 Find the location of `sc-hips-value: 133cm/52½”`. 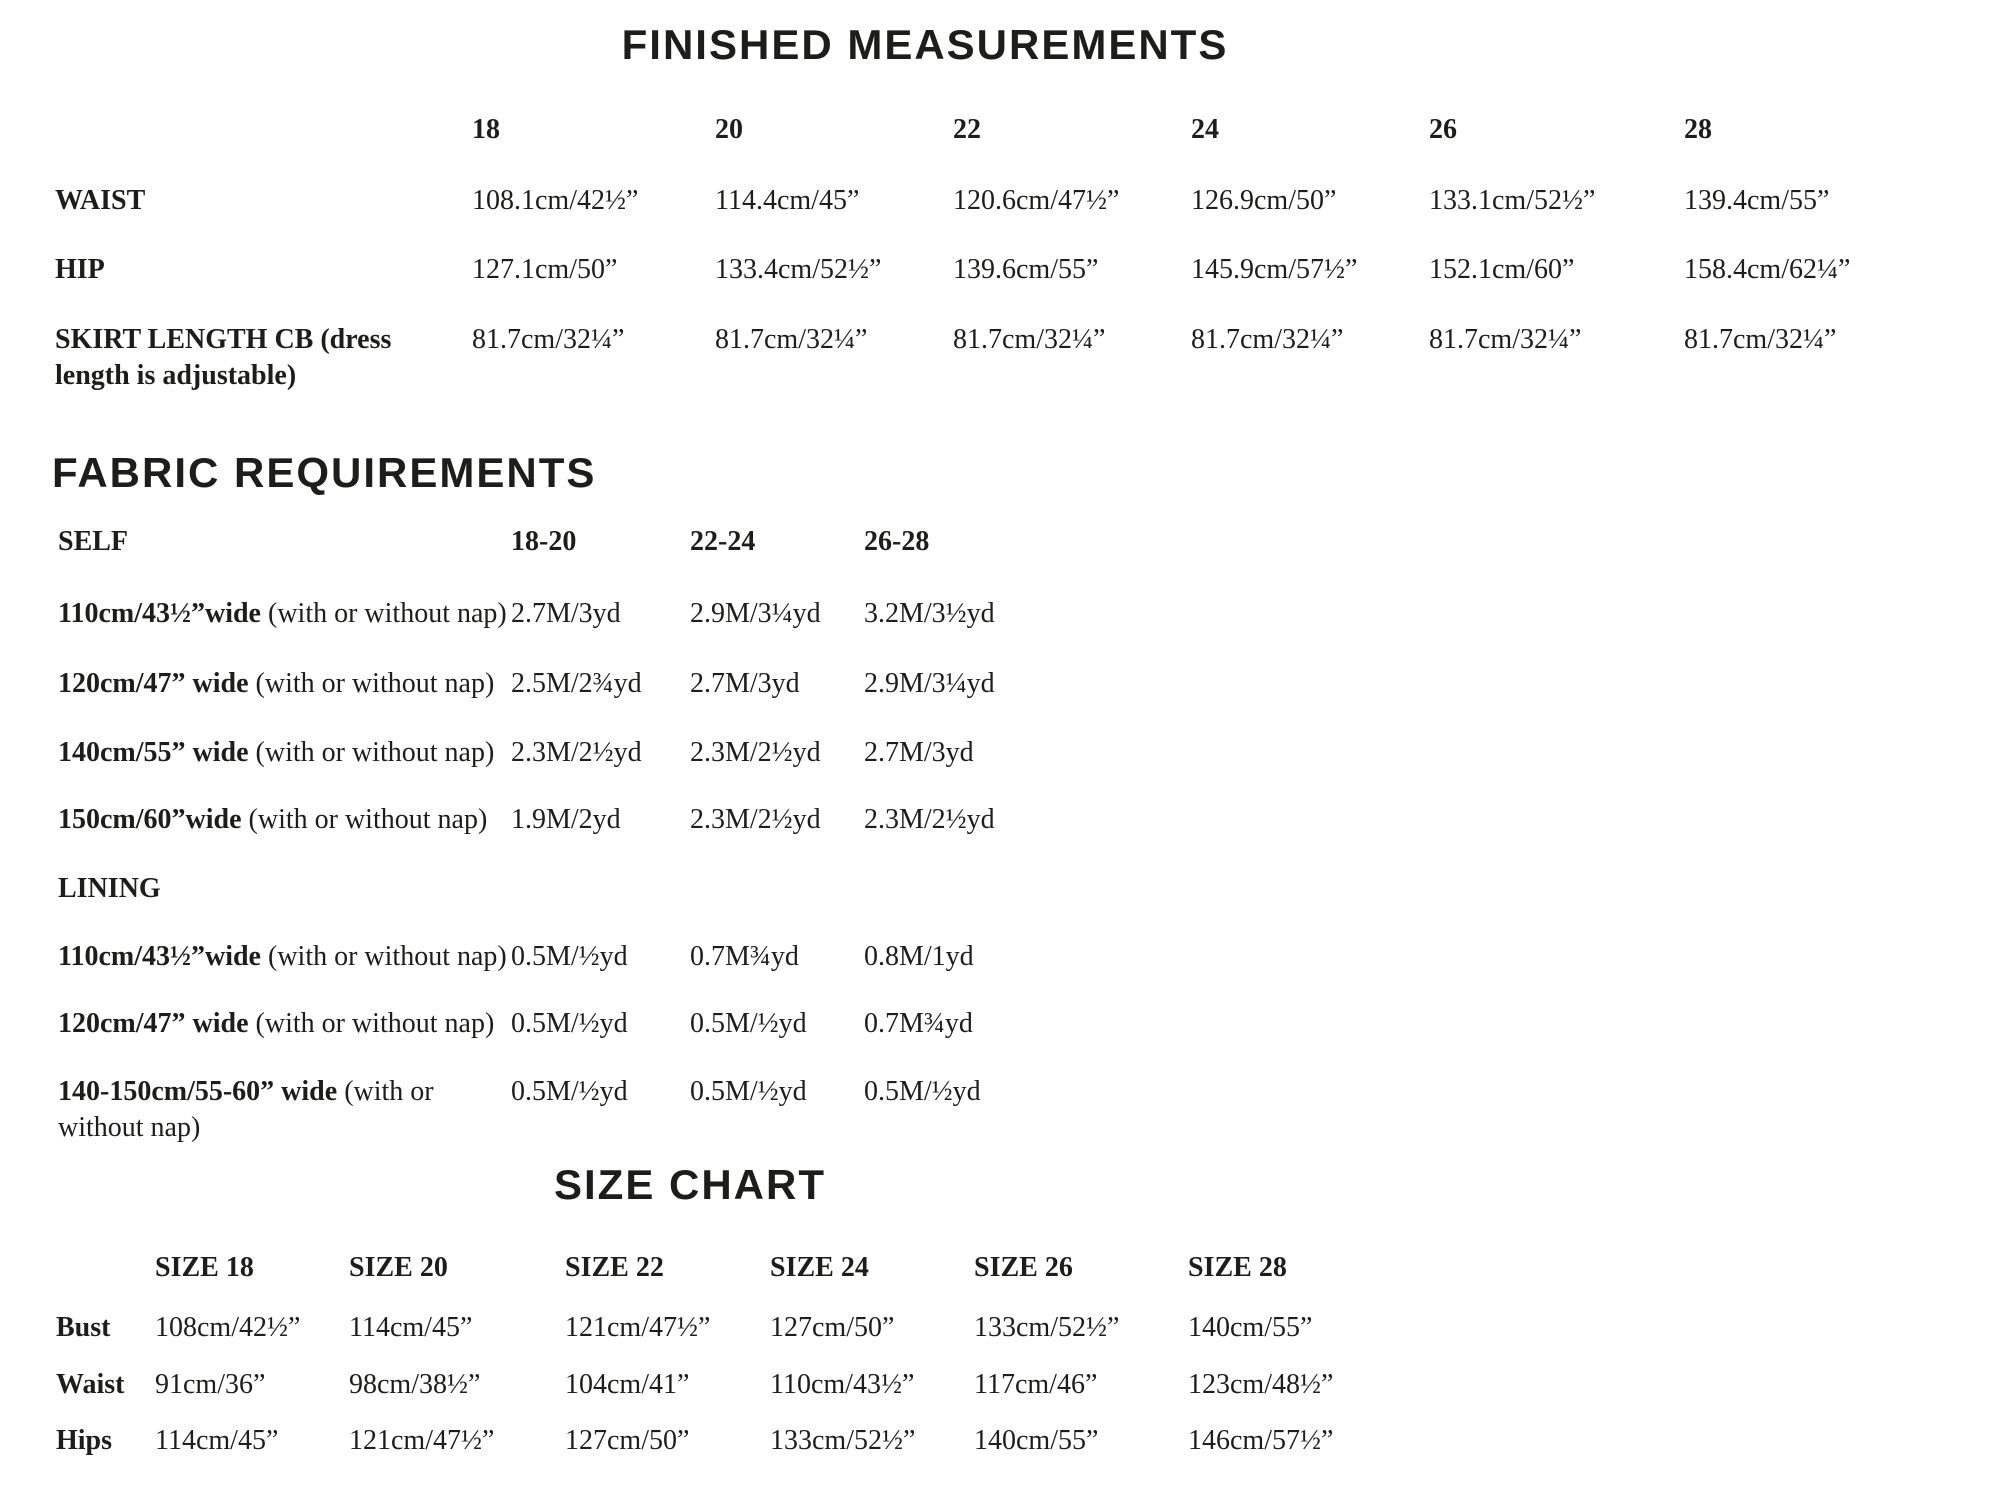

sc-hips-value: 133cm/52½” is located at coordinates (843, 1440).